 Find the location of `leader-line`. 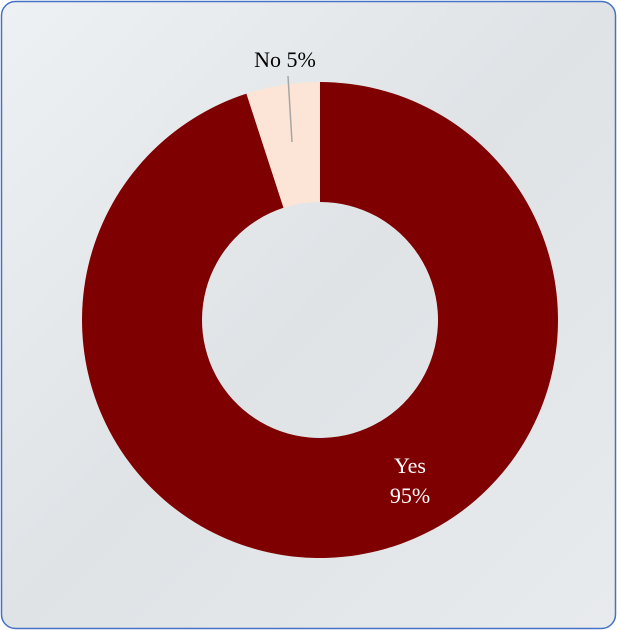

leader-line is located at coordinates (290, 109).